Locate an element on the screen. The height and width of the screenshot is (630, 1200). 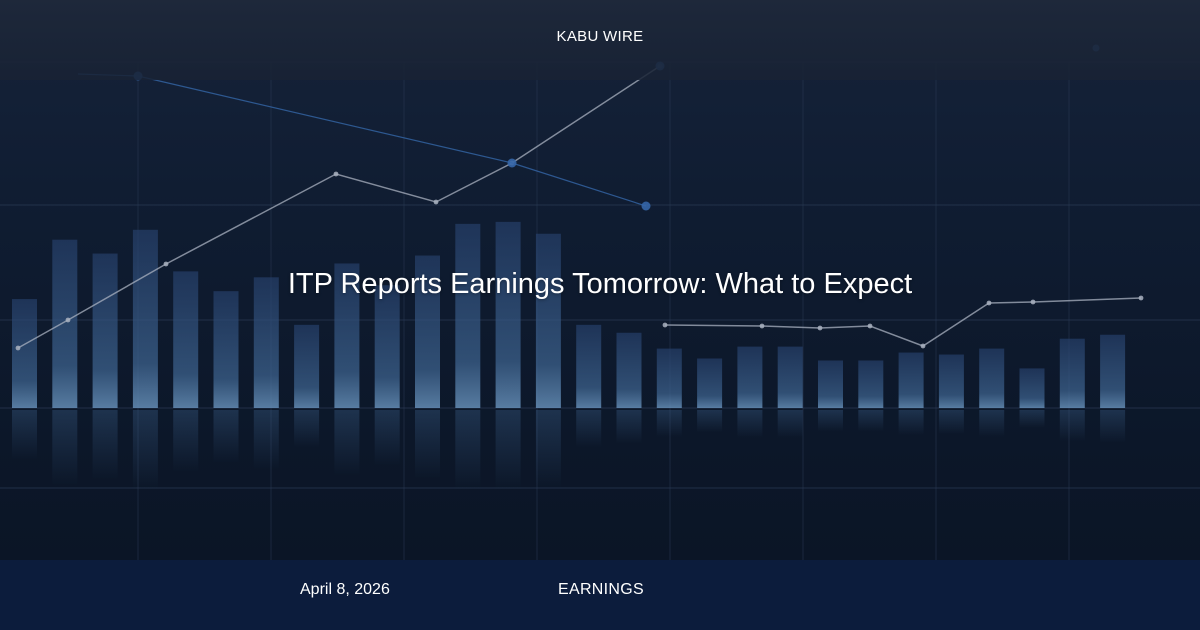
footer-bar: April 8, 2026 EARNINGS is located at coordinates (600, 595).